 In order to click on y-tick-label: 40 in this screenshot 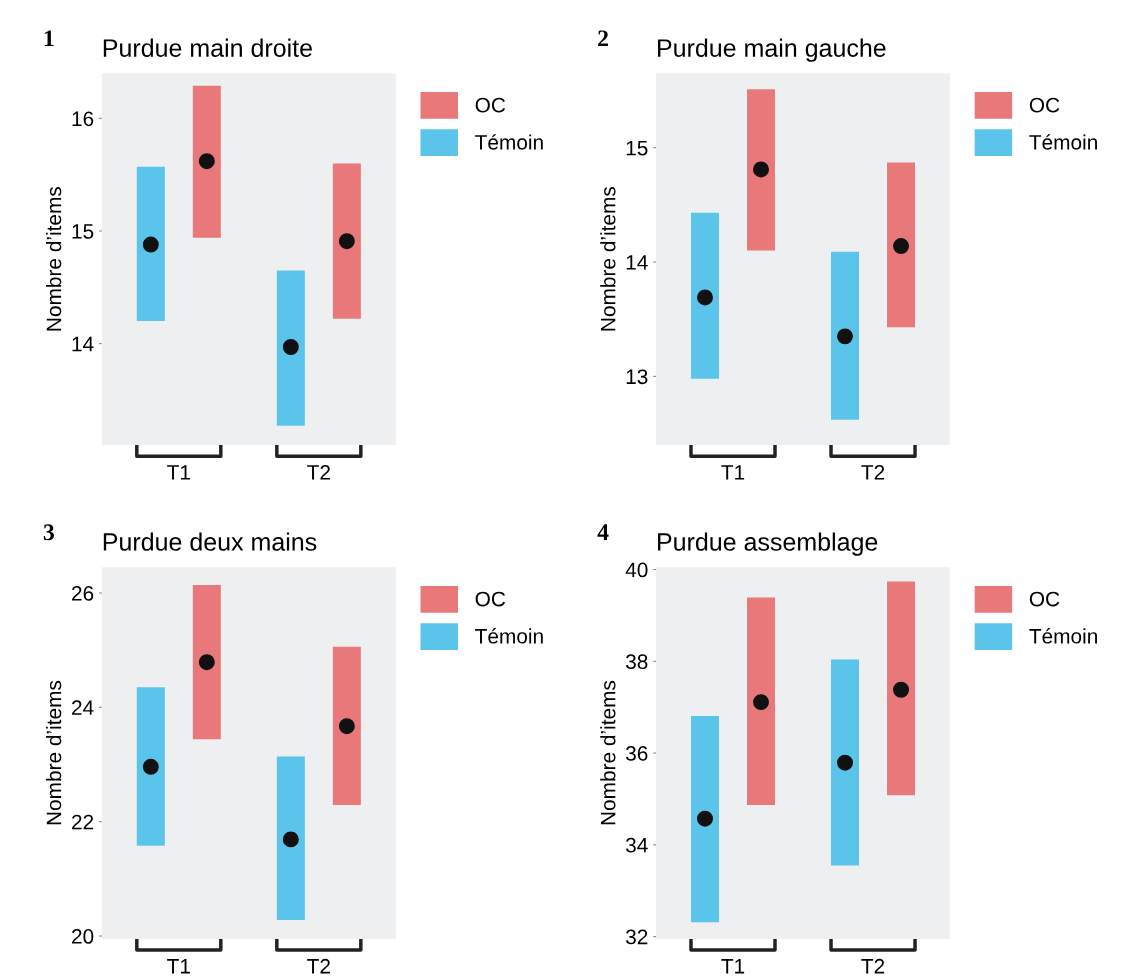, I will do `click(636, 570)`.